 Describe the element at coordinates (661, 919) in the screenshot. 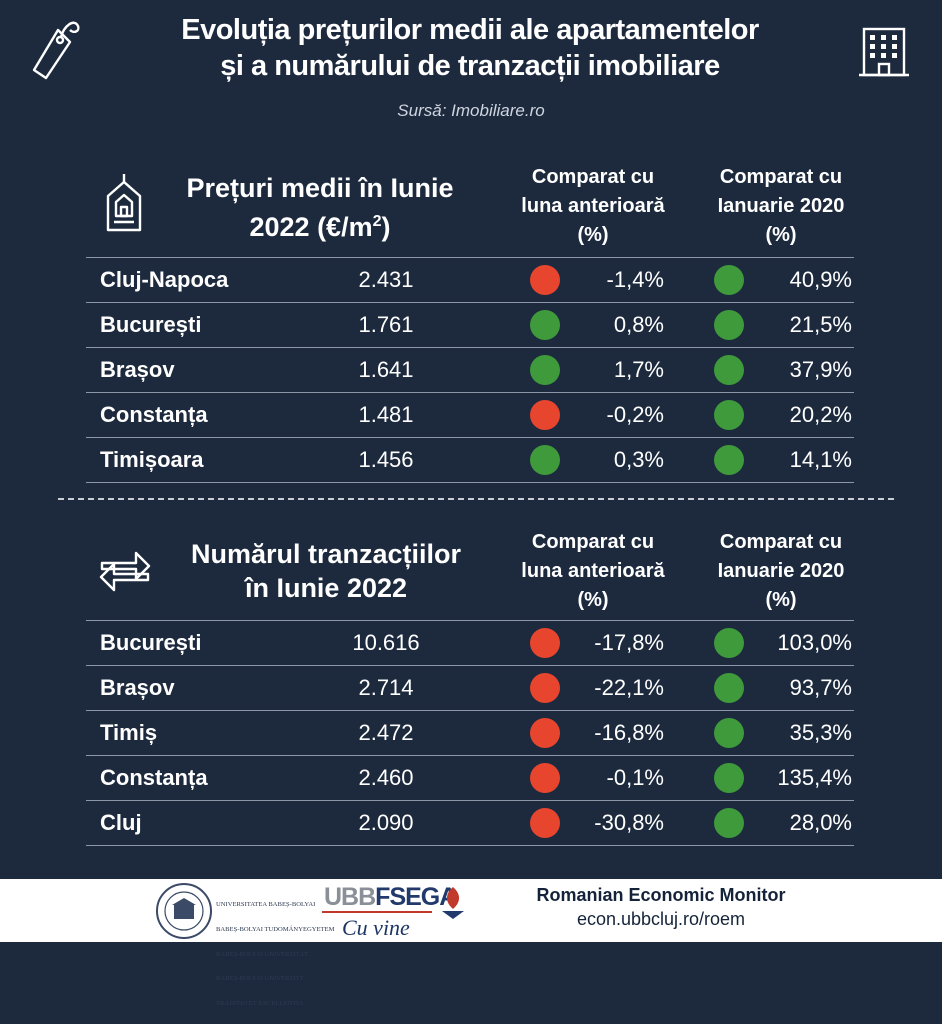

I see `roem-url: econ.ubbcluj.ro/roem` at that location.